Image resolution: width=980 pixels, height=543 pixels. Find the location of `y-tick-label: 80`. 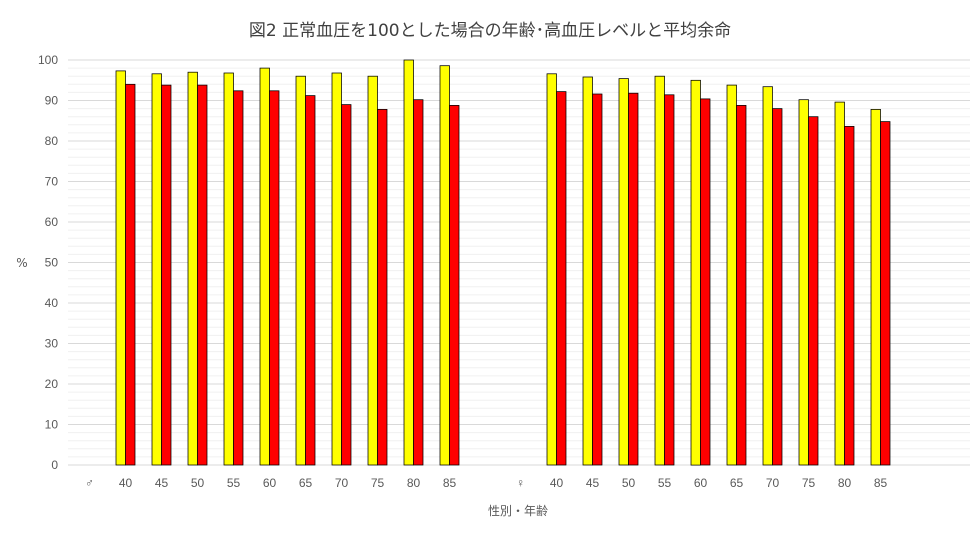

y-tick-label: 80 is located at coordinates (52, 141).